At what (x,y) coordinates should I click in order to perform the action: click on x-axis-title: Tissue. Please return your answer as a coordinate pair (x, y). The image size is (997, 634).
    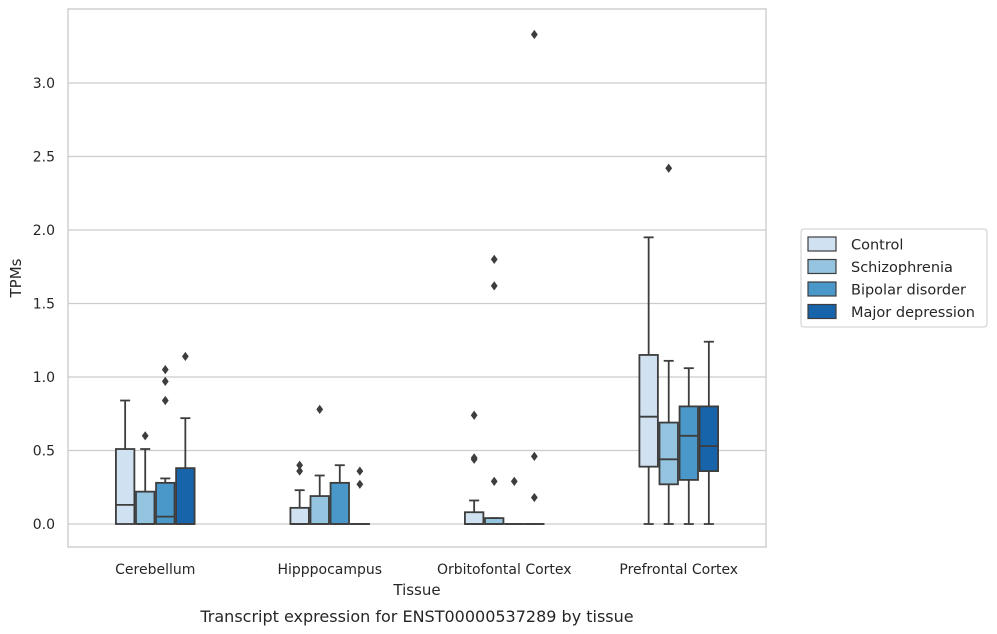
    Looking at the image, I should click on (416, 590).